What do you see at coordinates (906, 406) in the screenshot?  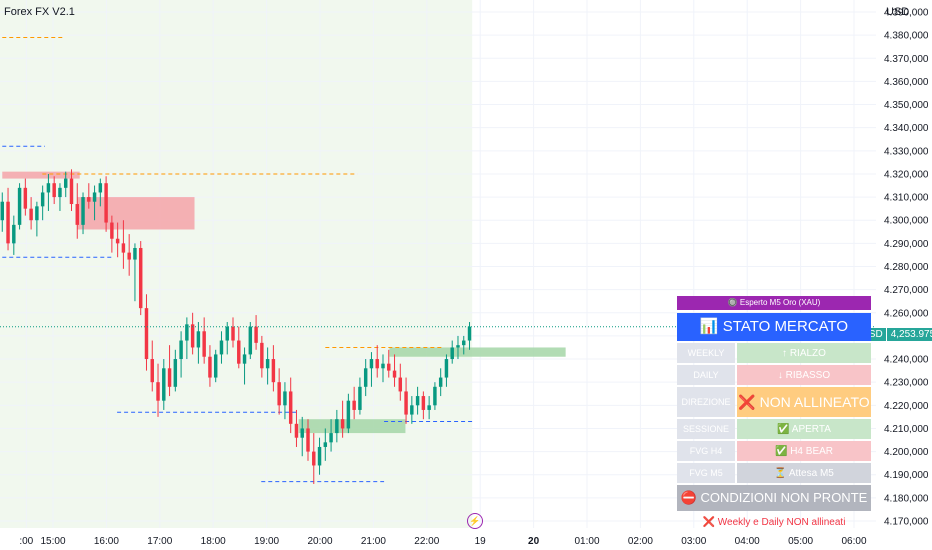 I see `y-tick-label: 4.220,000` at bounding box center [906, 406].